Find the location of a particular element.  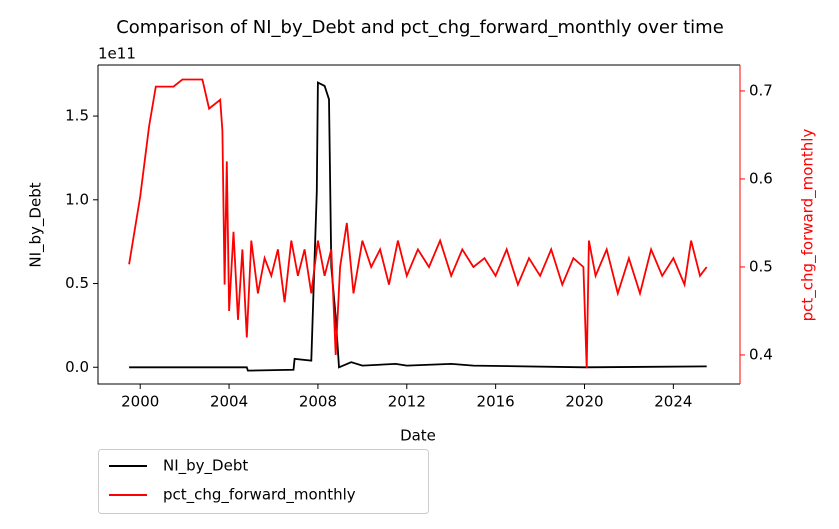

x-tick-label: 2000 is located at coordinates (140, 402).